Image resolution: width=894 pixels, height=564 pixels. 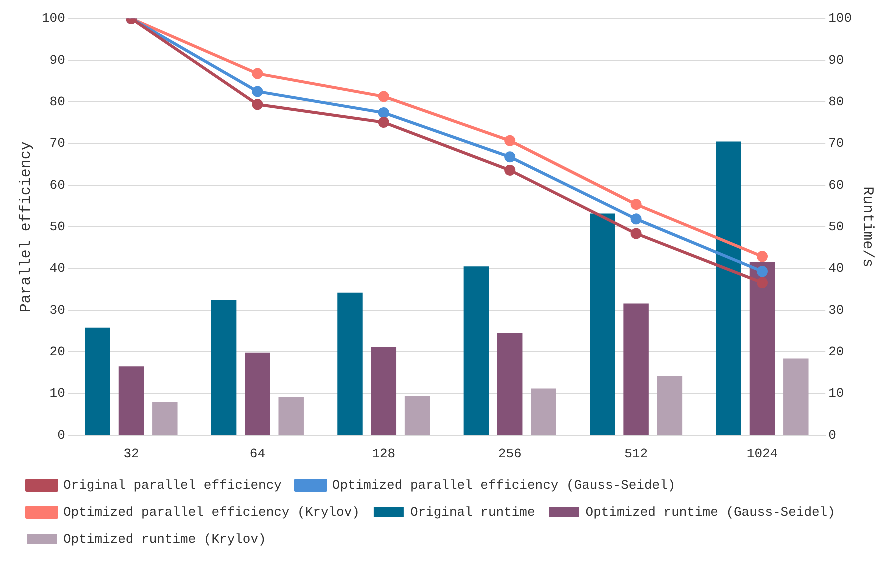 What do you see at coordinates (832, 435) in the screenshot?
I see `y2-tick-label: 0` at bounding box center [832, 435].